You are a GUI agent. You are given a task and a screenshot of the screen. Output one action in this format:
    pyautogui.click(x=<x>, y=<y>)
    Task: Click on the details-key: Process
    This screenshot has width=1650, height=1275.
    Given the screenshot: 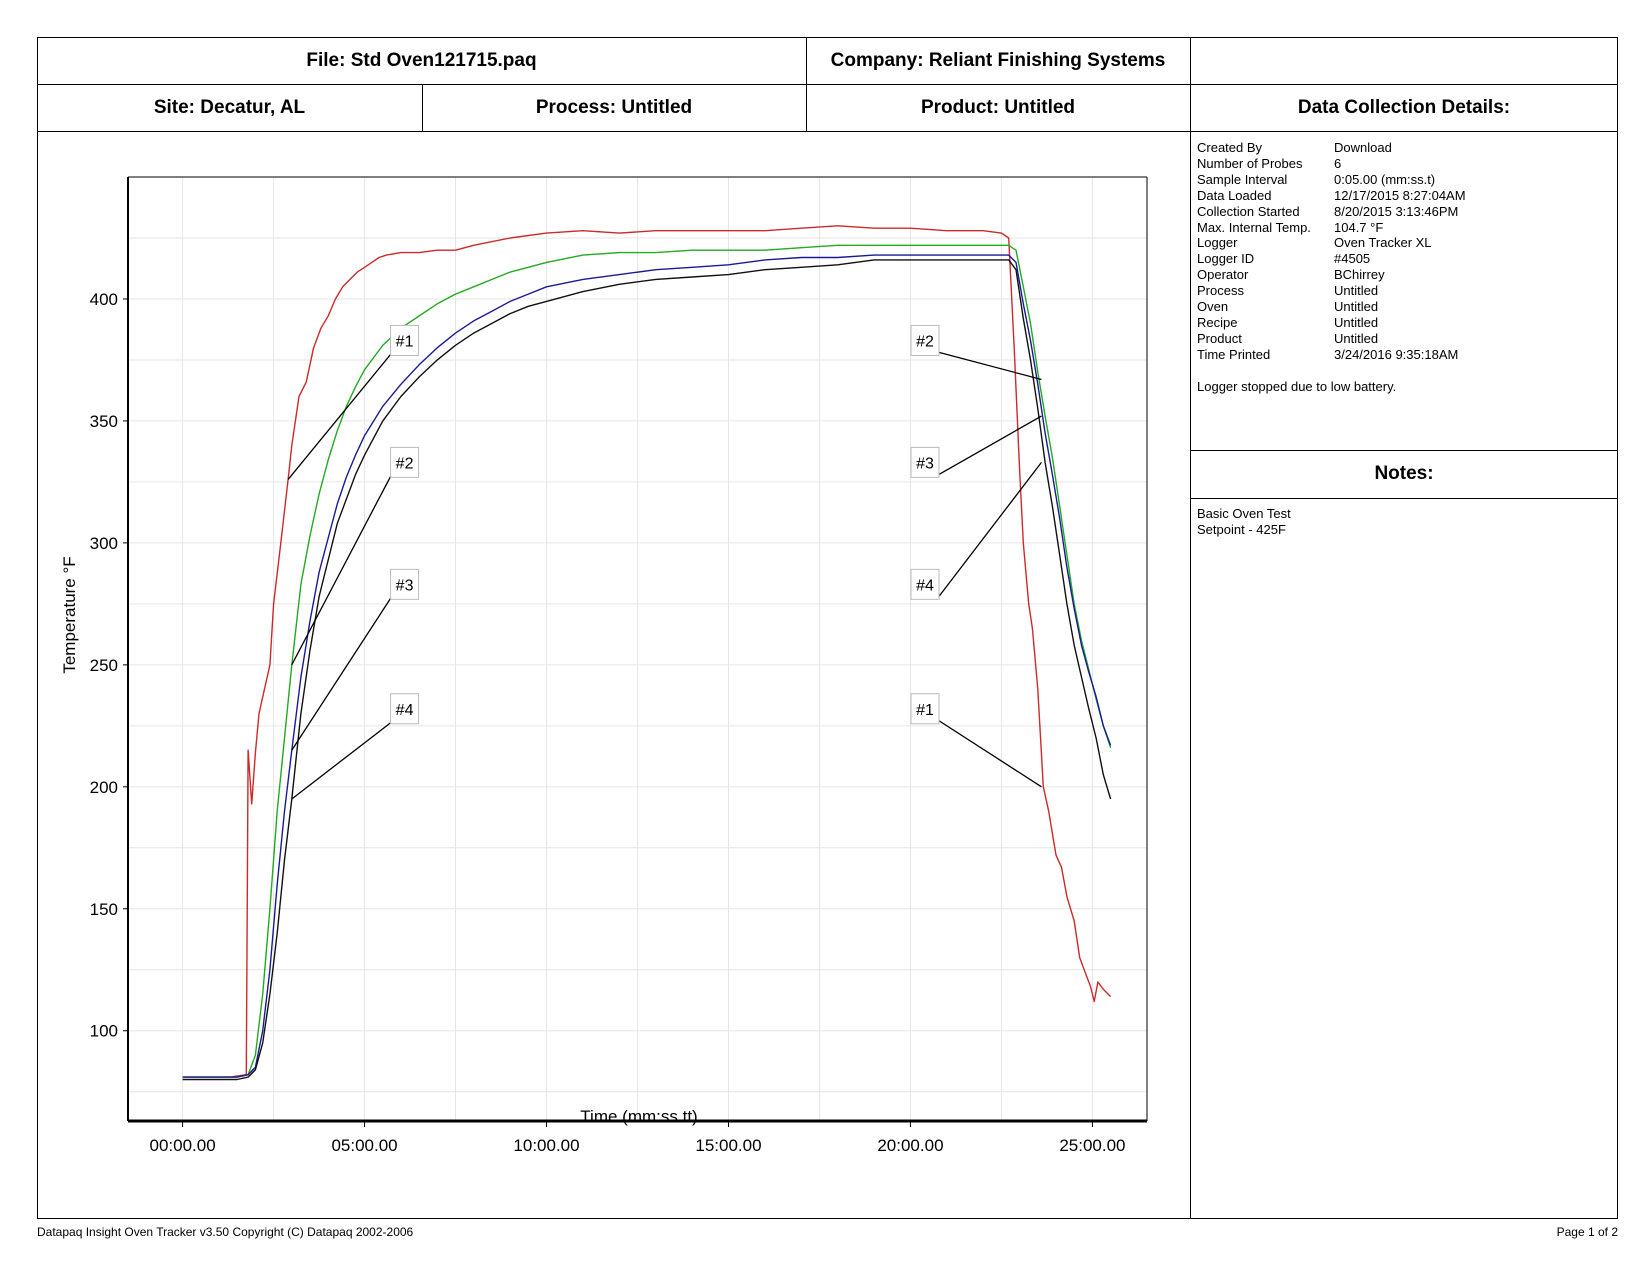 What is the action you would take?
    pyautogui.click(x=1220, y=291)
    